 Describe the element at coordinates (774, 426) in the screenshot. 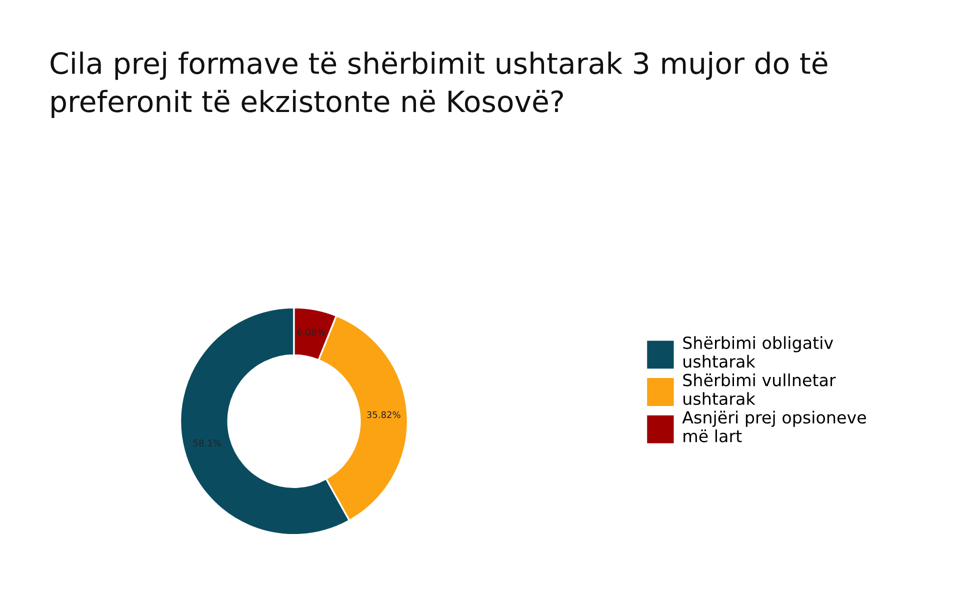

I see `legend-label: Asnjëri prej opsioneve më lart` at that location.